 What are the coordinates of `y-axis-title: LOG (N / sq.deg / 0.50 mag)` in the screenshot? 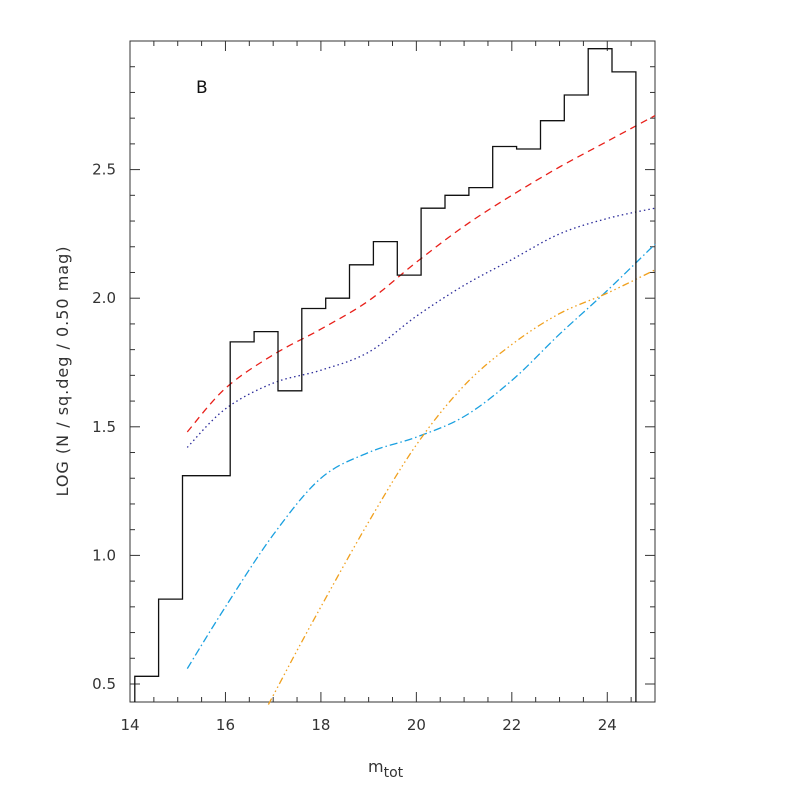 It's located at (62, 371).